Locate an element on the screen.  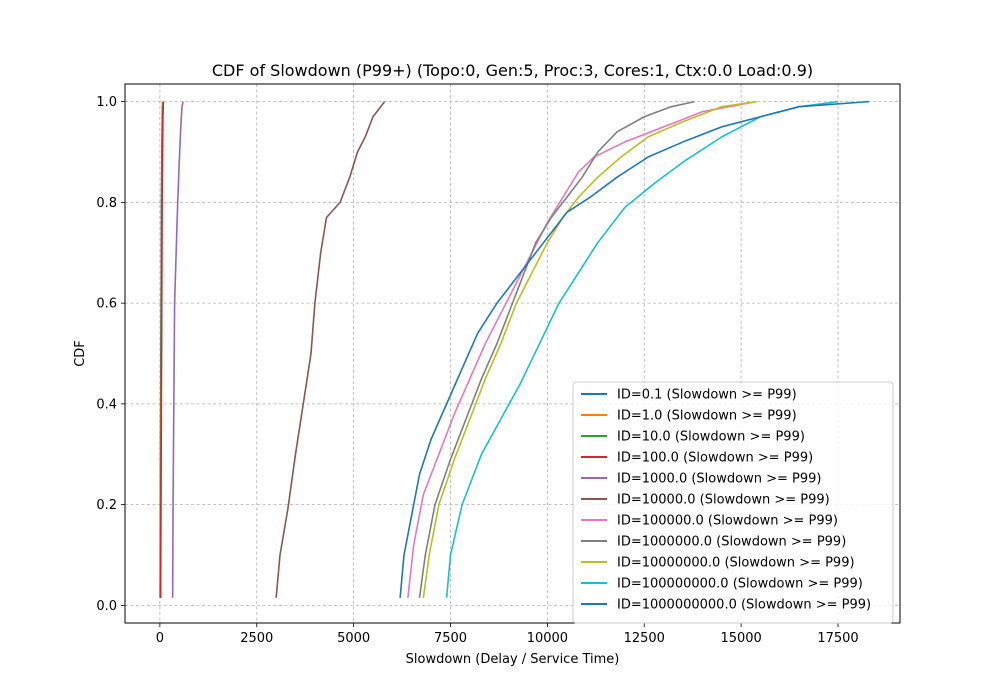
y-tick-label: 0.6 is located at coordinates (106, 304).